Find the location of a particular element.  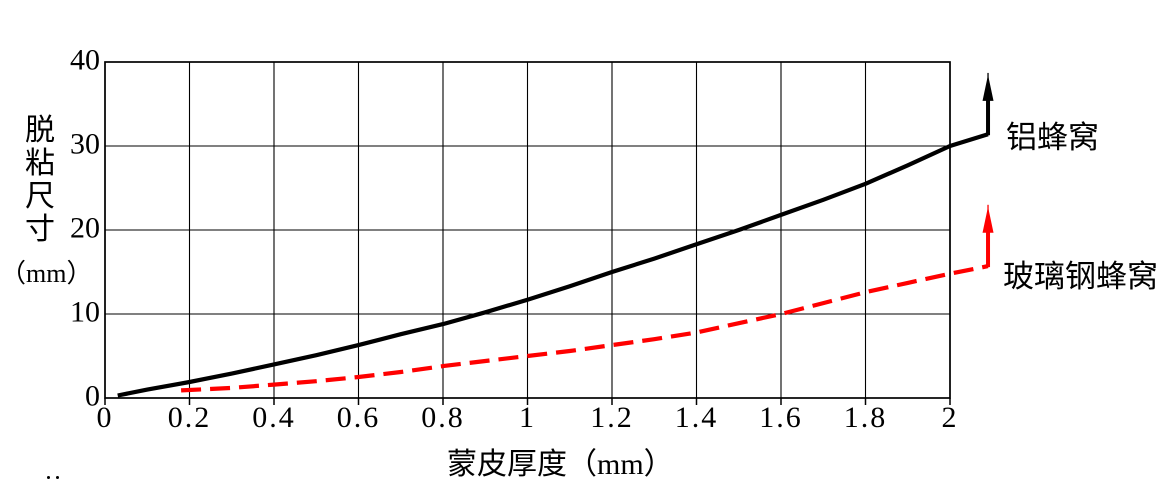

y-tick-label: 30 is located at coordinates (85, 144).